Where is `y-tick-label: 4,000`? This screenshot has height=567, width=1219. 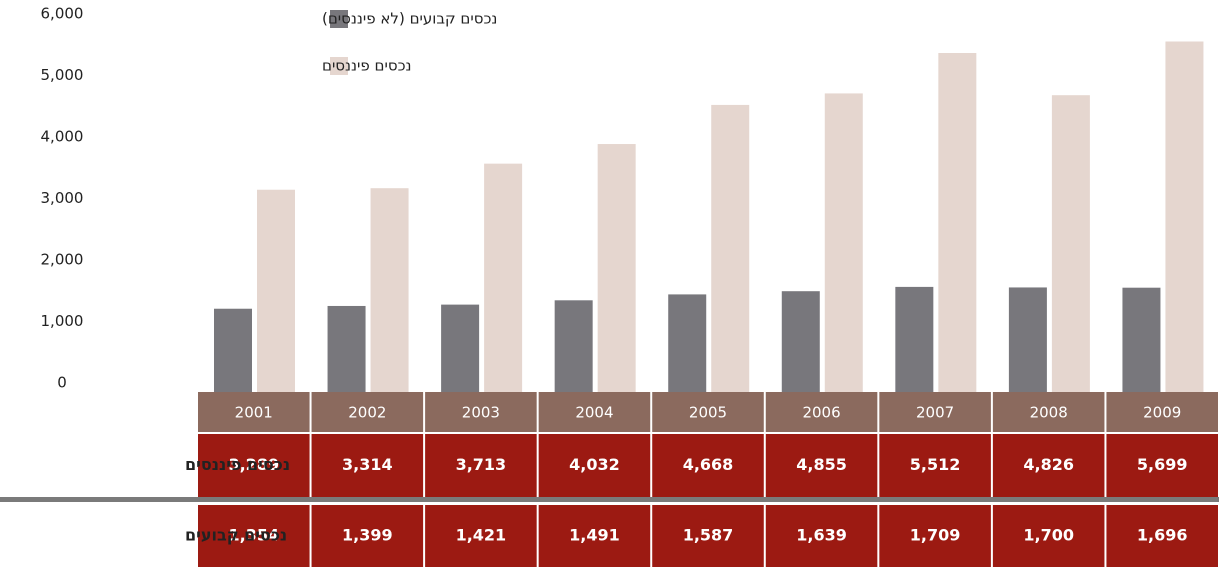
y-tick-label: 4,000 is located at coordinates (62, 137).